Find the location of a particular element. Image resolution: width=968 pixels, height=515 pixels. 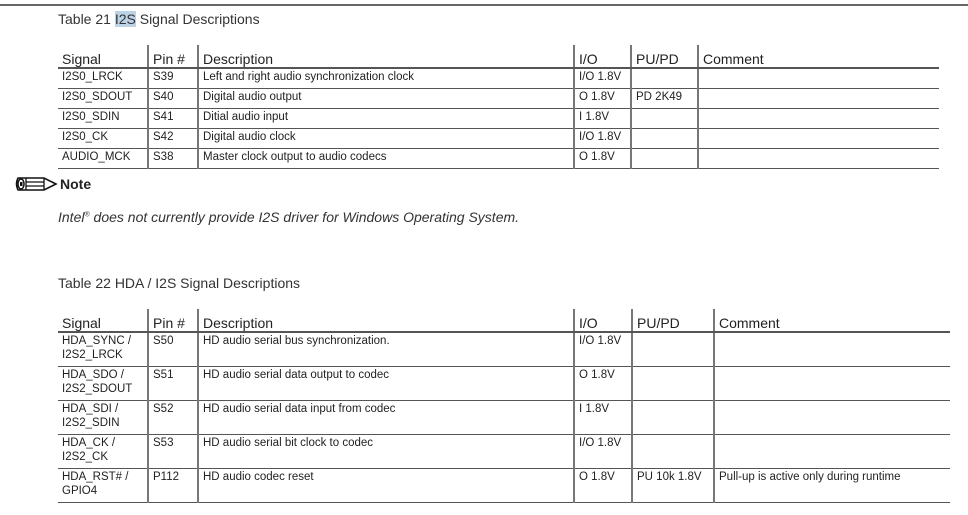

cell-pin: S38 is located at coordinates (172, 158).